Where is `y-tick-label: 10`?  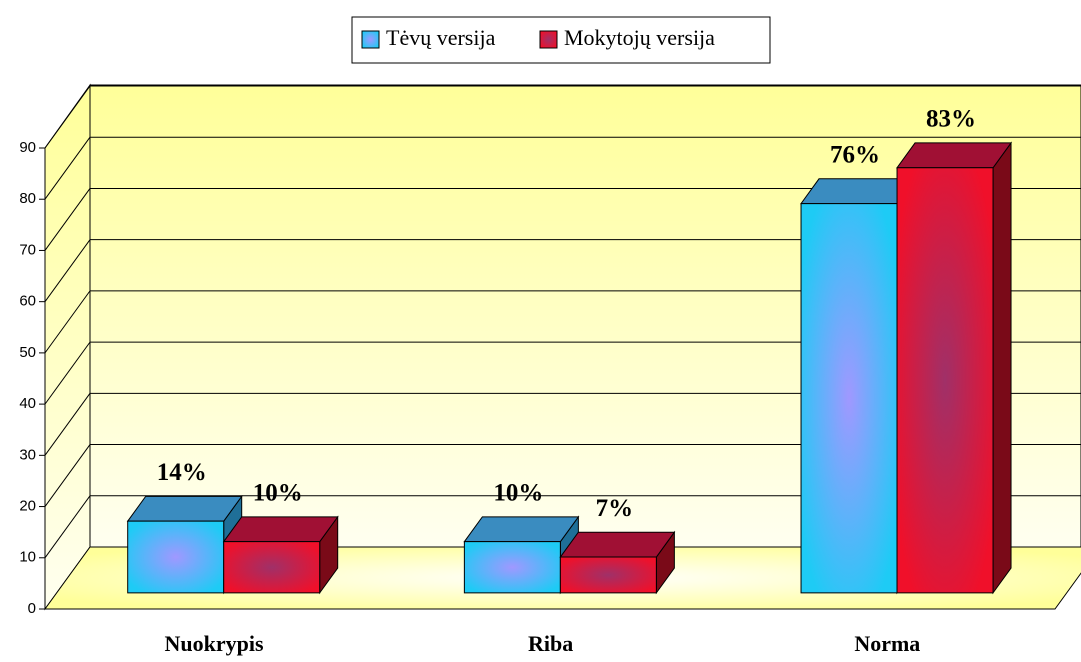 y-tick-label: 10 is located at coordinates (27, 557).